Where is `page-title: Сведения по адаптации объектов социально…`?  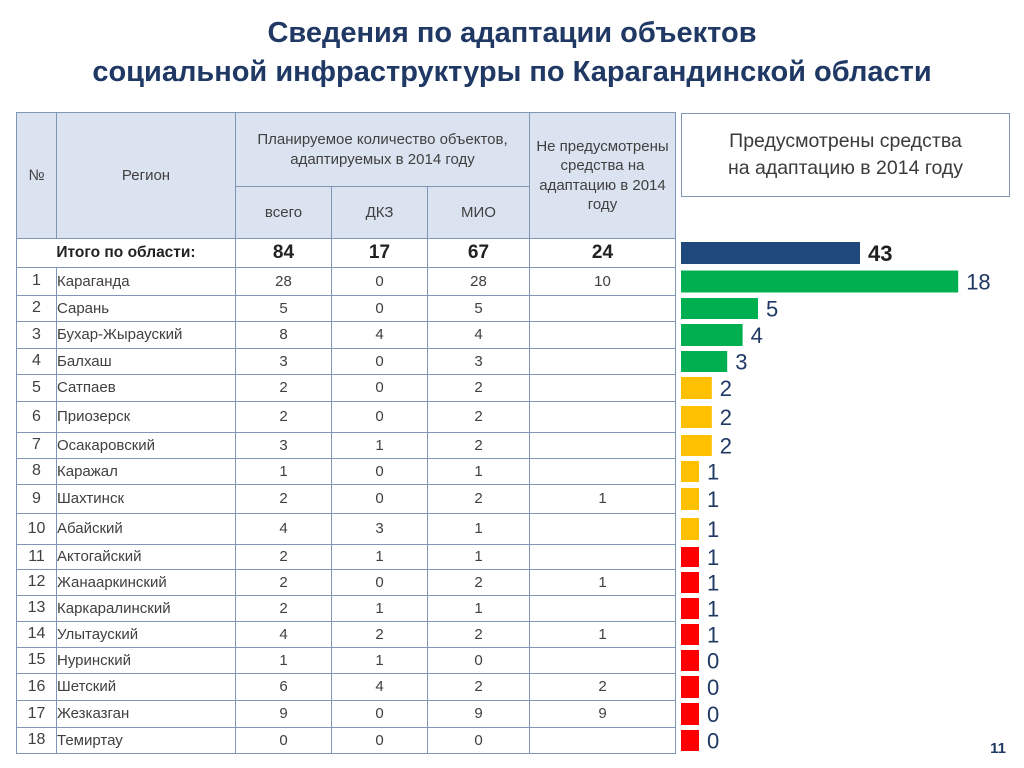
page-title: Сведения по адаптации объектов социально… is located at coordinates (512, 53).